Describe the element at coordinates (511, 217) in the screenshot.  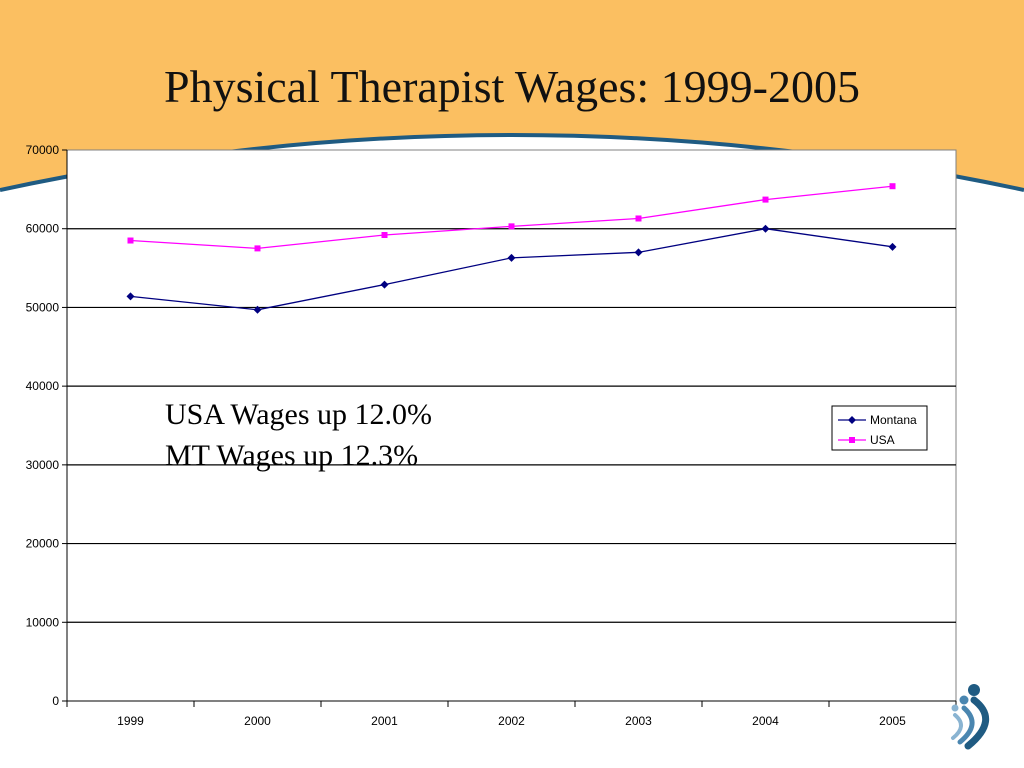
I see `series-usa` at that location.